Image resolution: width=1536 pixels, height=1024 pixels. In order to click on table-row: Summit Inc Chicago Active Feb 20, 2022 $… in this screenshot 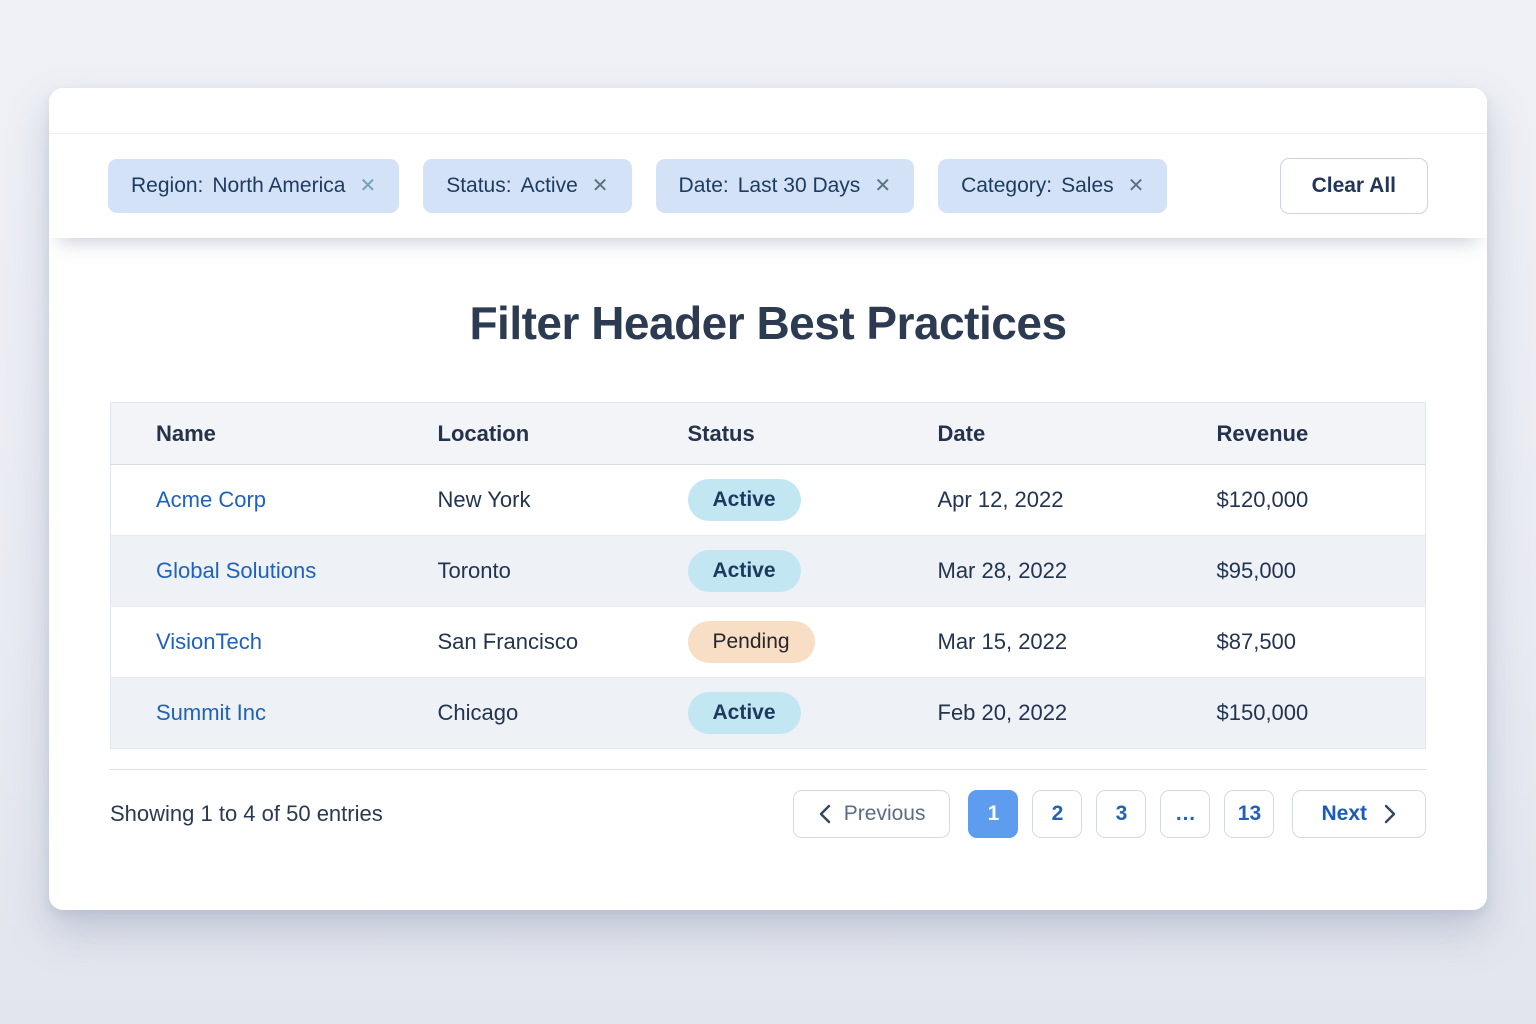, I will do `click(768, 713)`.